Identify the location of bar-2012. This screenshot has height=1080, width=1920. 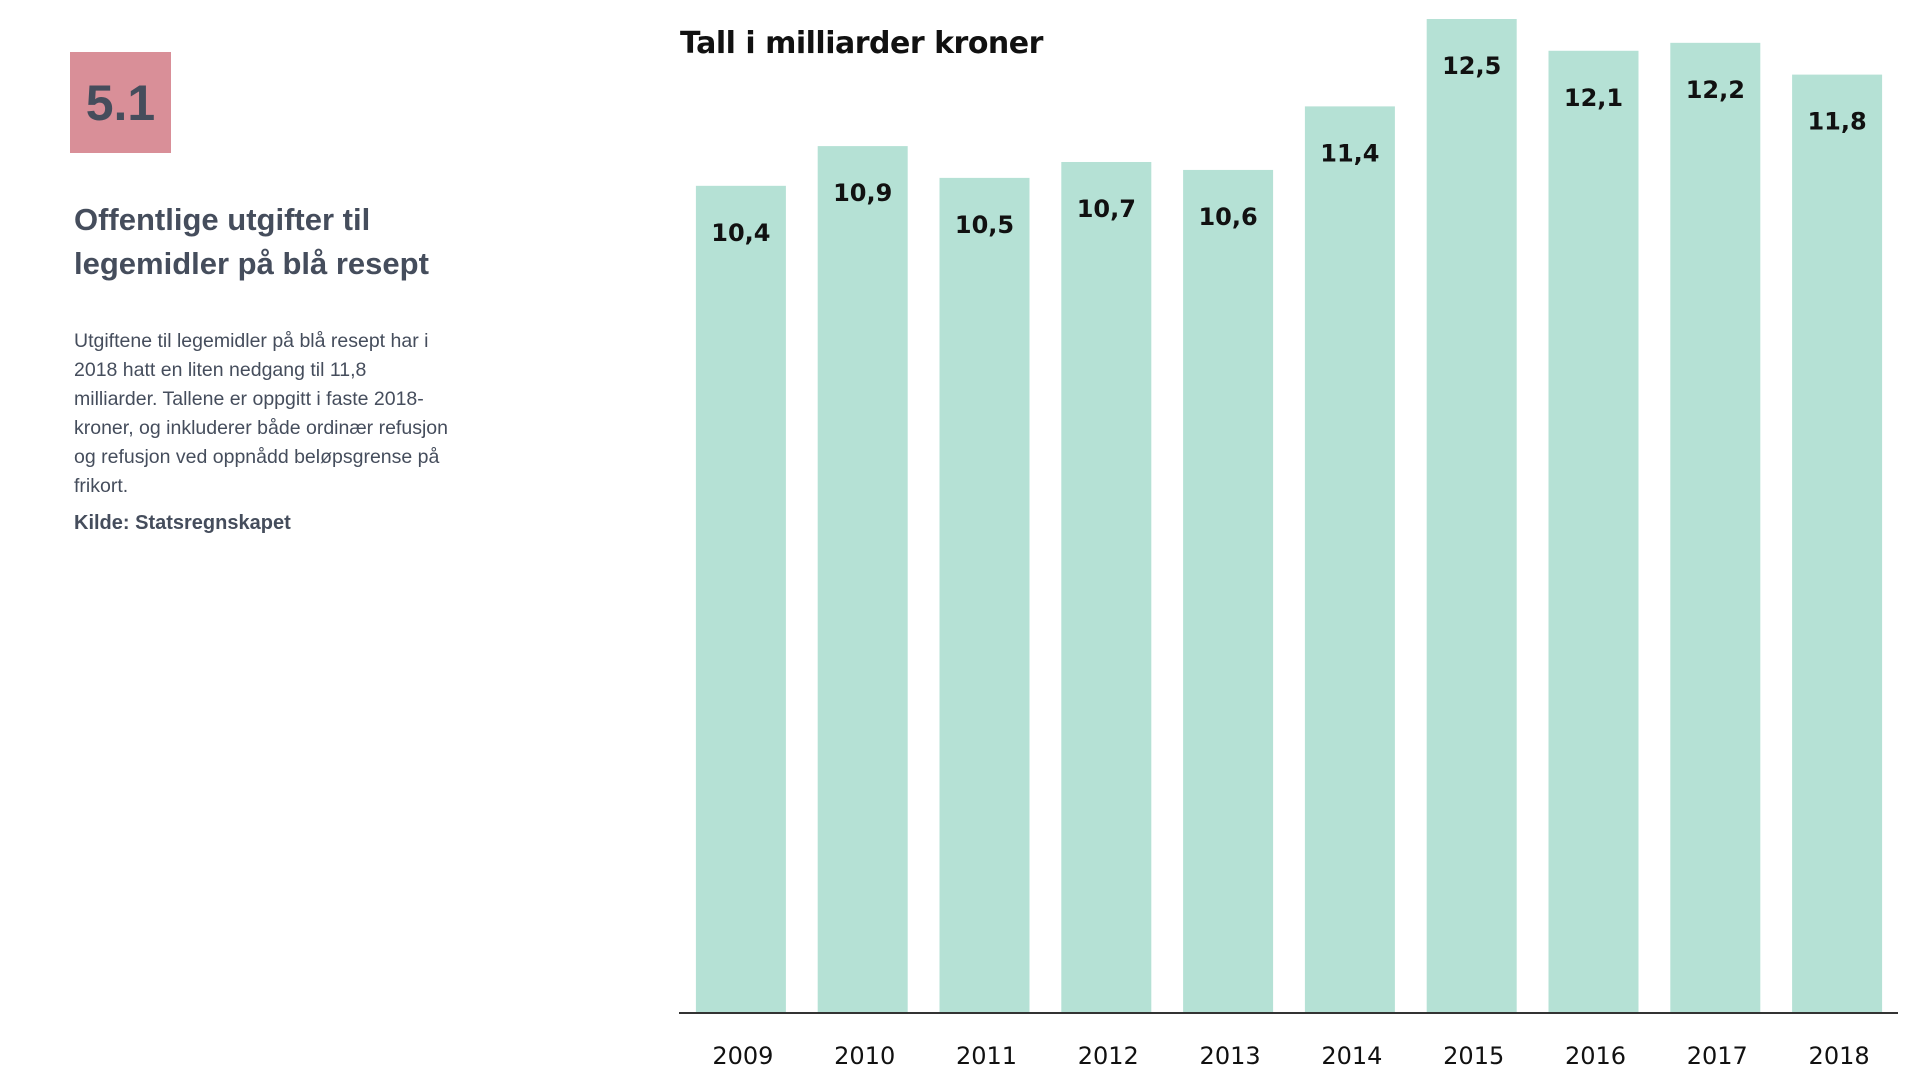
(1106, 586).